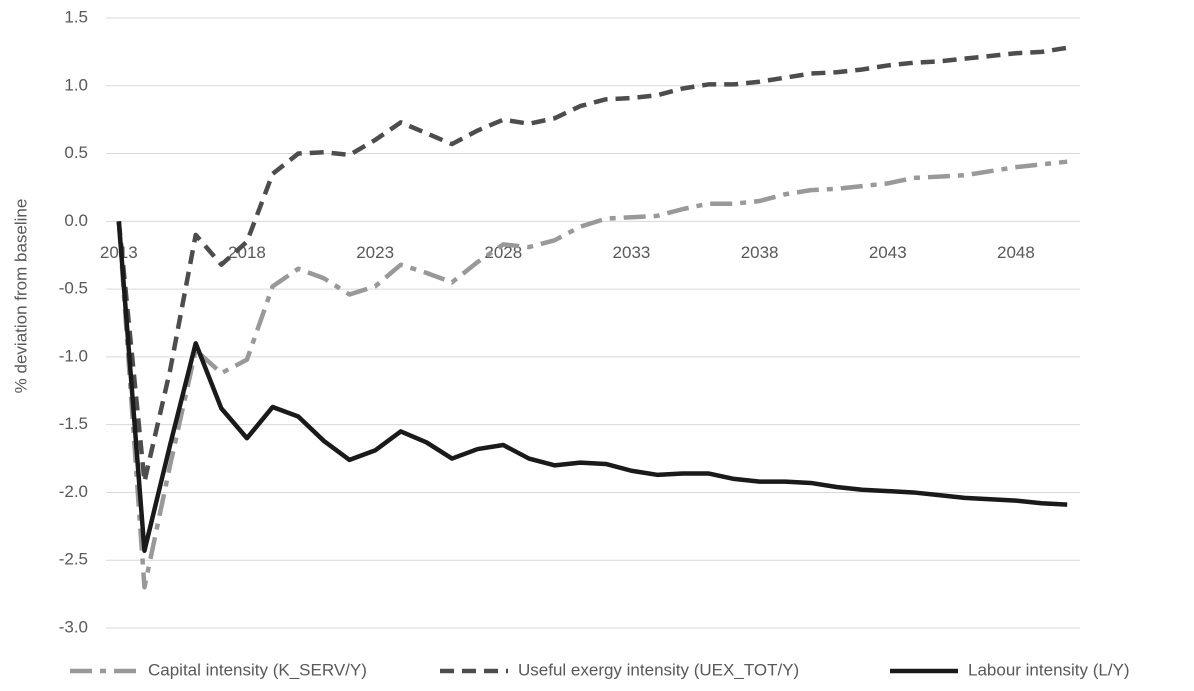 The image size is (1194, 691). I want to click on x-tick-label: 2023, so click(375, 252).